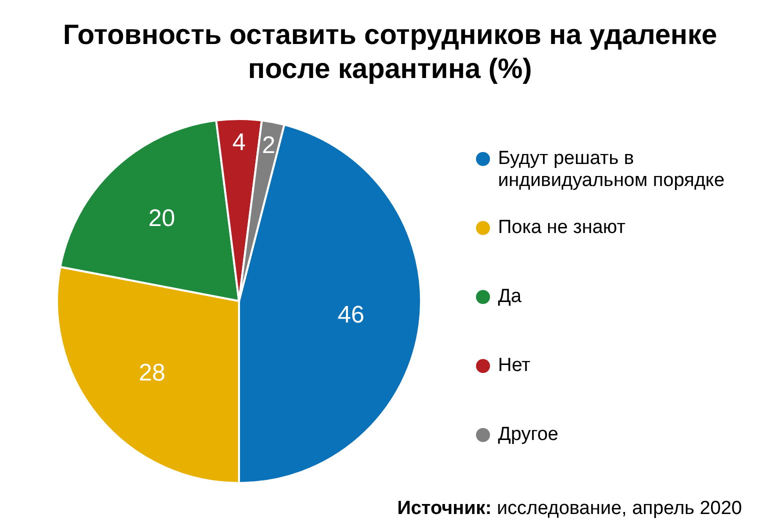  What do you see at coordinates (269, 145) in the screenshot?
I see `data-label: 2` at bounding box center [269, 145].